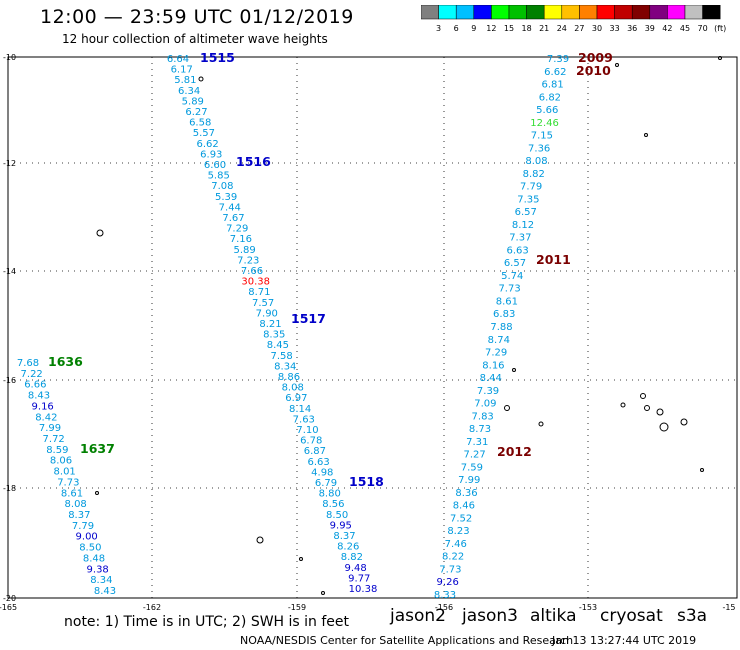 Image resolution: width=740 pixels, height=650 pixels. What do you see at coordinates (101, 580) in the screenshot?
I see `wave-height-value: 8.34` at bounding box center [101, 580].